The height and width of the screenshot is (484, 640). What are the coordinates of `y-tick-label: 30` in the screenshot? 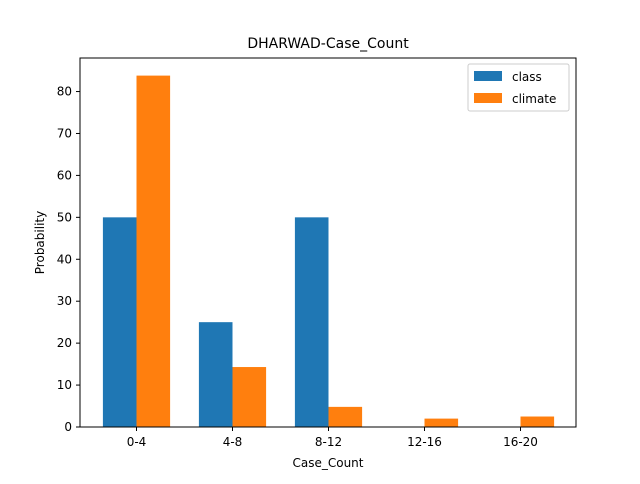 It's located at (64, 301).